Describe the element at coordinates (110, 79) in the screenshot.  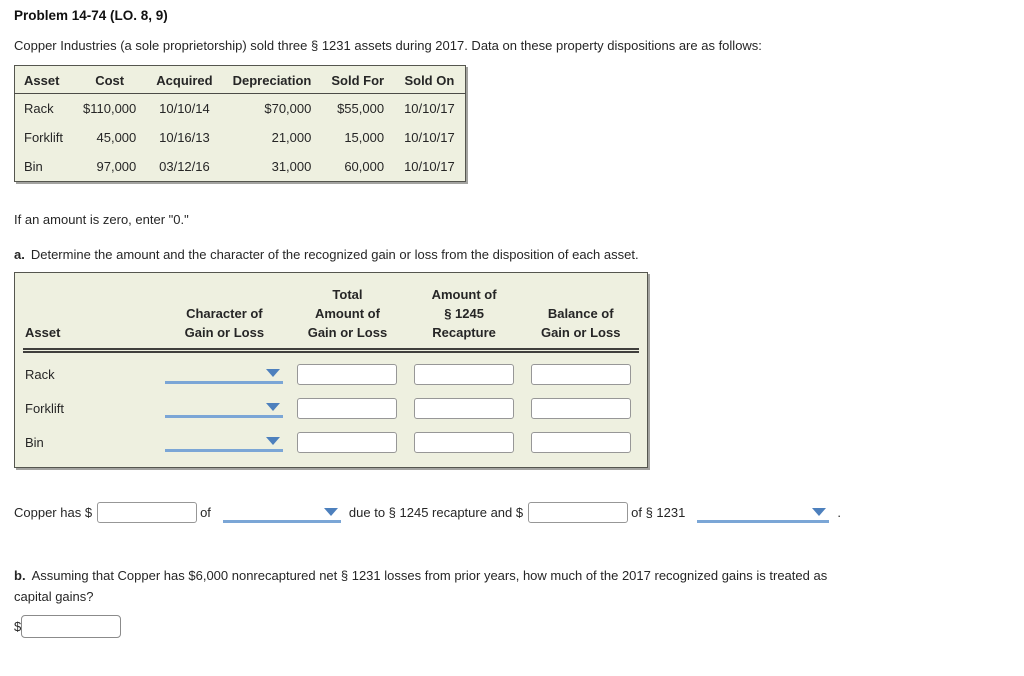
I see `column-header-cost: Cost` at that location.